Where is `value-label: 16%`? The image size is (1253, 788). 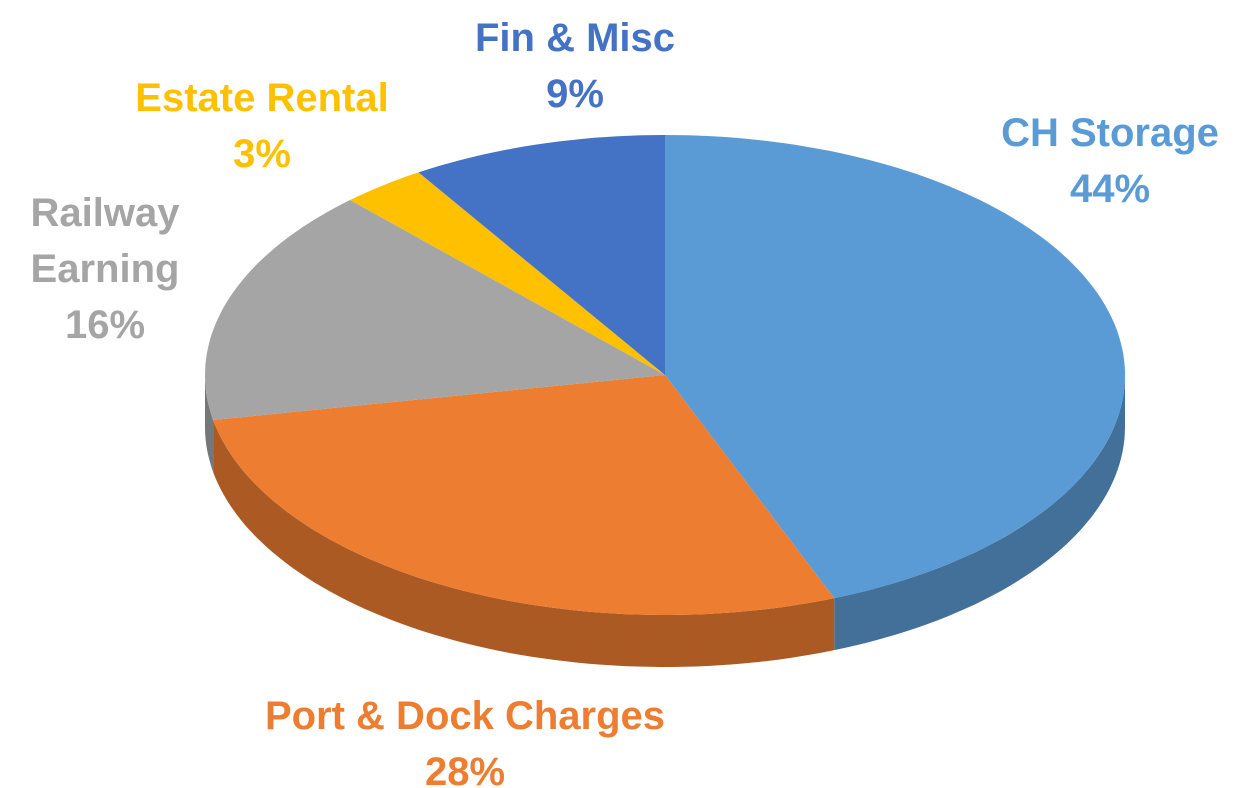
value-label: 16% is located at coordinates (105, 325).